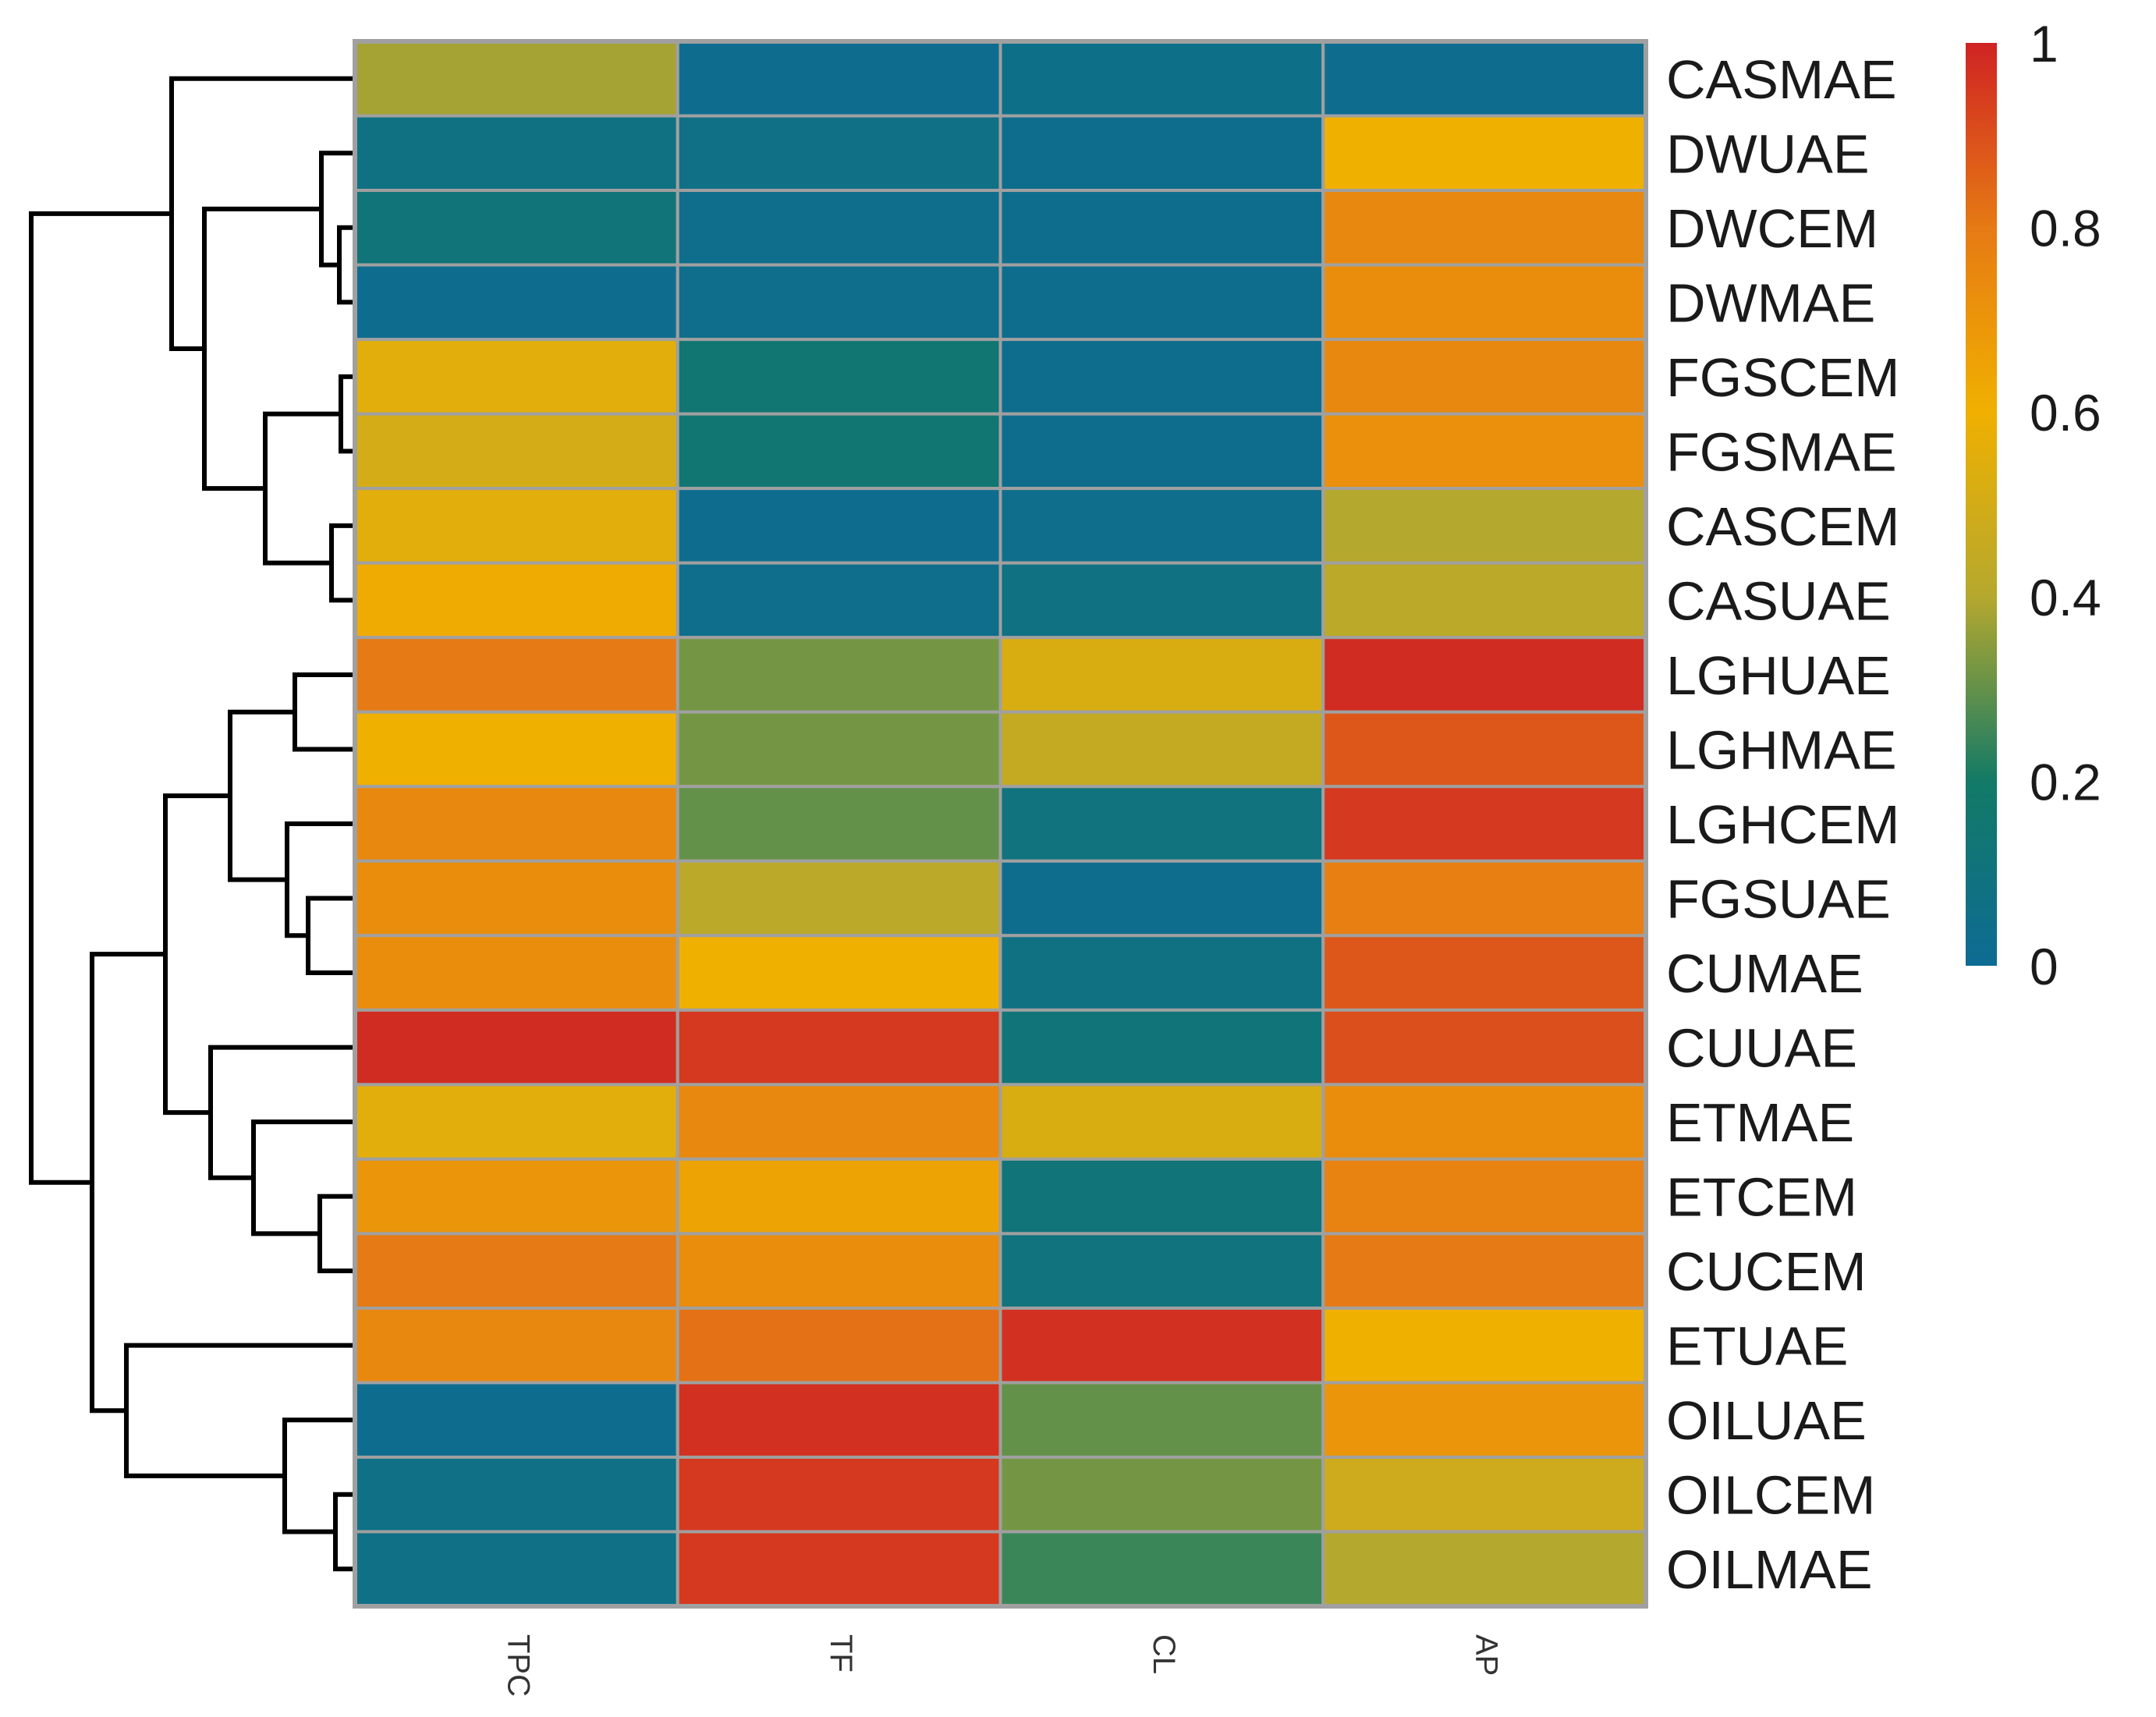 This screenshot has width=2156, height=1717. I want to click on column-label: TF, so click(841, 1653).